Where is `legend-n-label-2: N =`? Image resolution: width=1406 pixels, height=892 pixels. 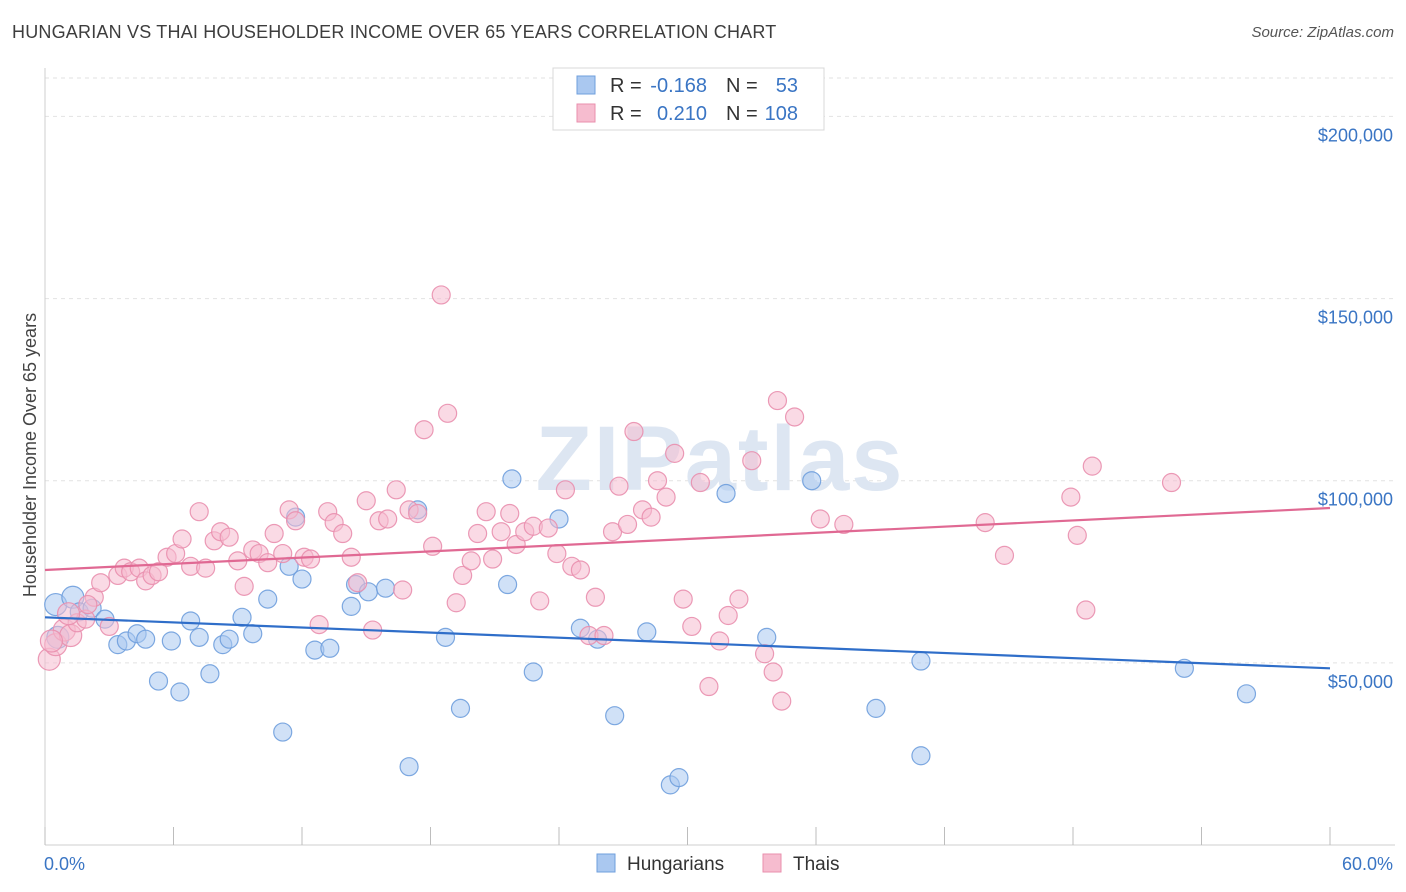 legend-n-label-2: N = is located at coordinates (742, 114).